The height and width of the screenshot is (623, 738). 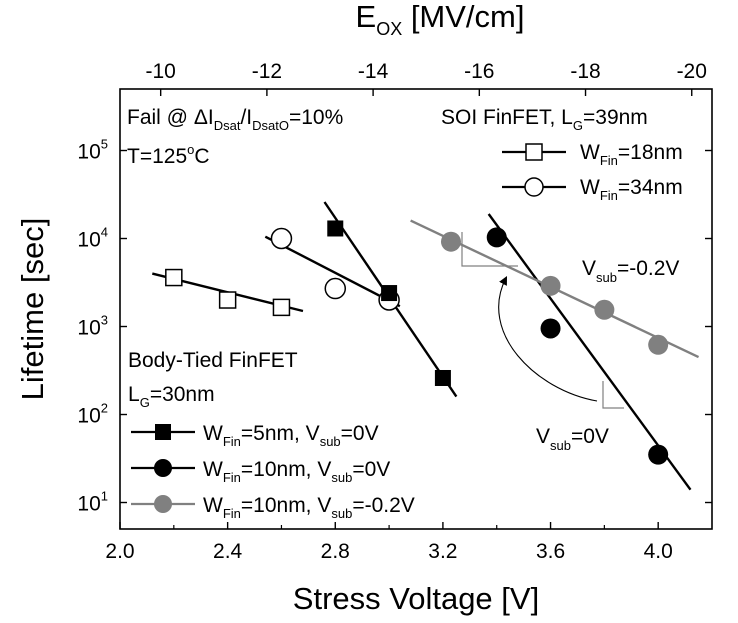 I want to click on y-tick-label: 10¹, so click(x=92, y=502).